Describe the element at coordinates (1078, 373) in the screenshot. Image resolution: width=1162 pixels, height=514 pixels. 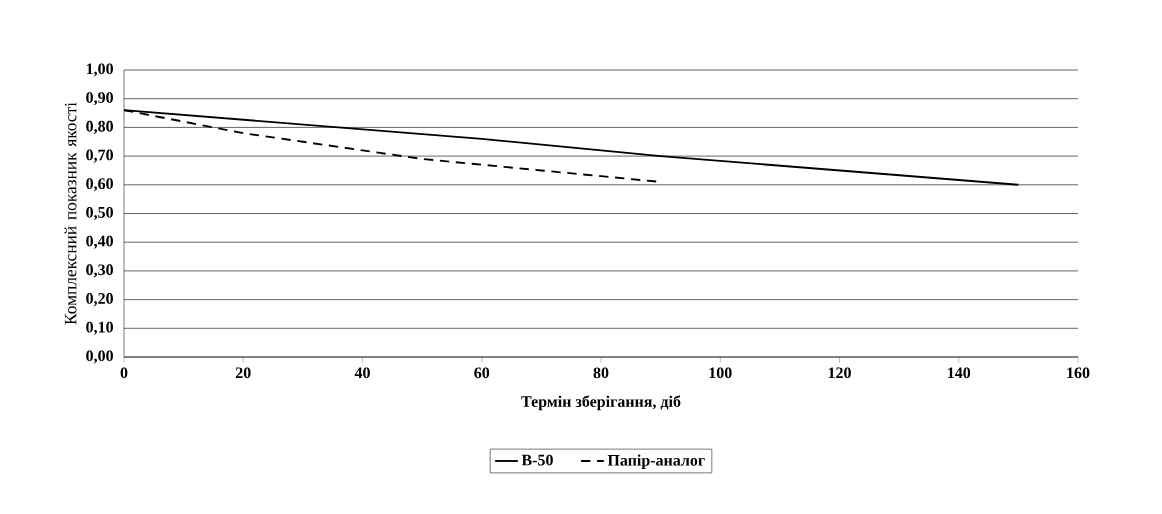
I see `x-tick-label: 160` at that location.